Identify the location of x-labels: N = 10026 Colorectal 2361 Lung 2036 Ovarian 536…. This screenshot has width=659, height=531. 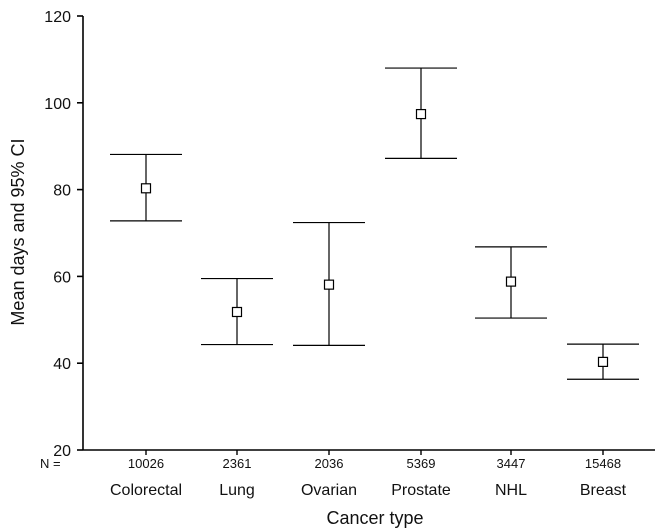
(333, 474).